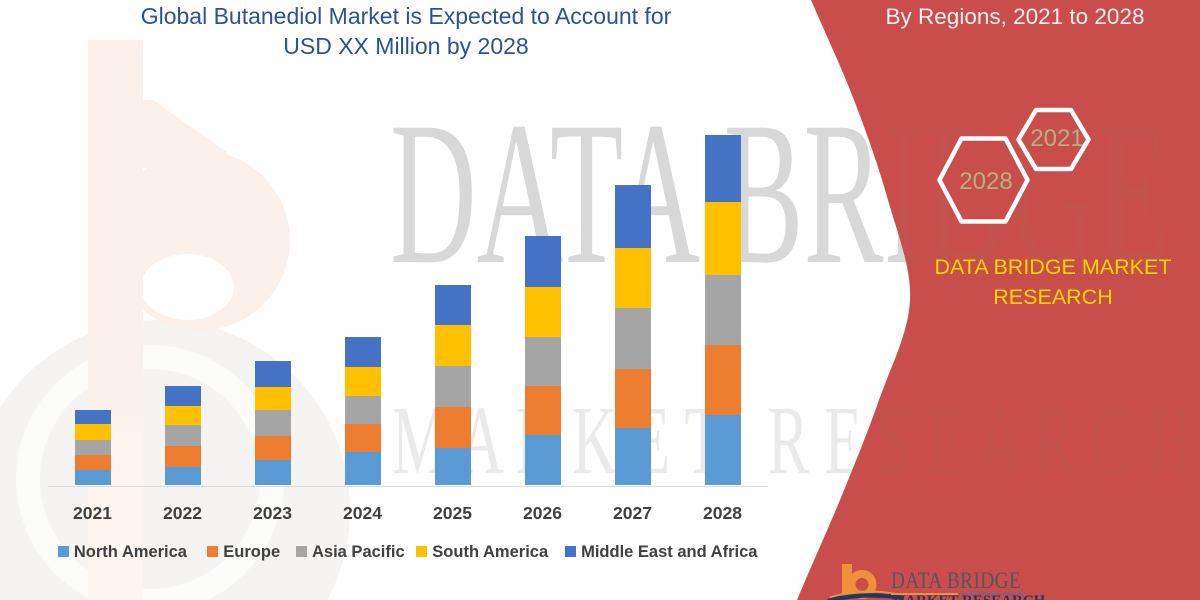  I want to click on svg-text: 2028, so click(985, 181).